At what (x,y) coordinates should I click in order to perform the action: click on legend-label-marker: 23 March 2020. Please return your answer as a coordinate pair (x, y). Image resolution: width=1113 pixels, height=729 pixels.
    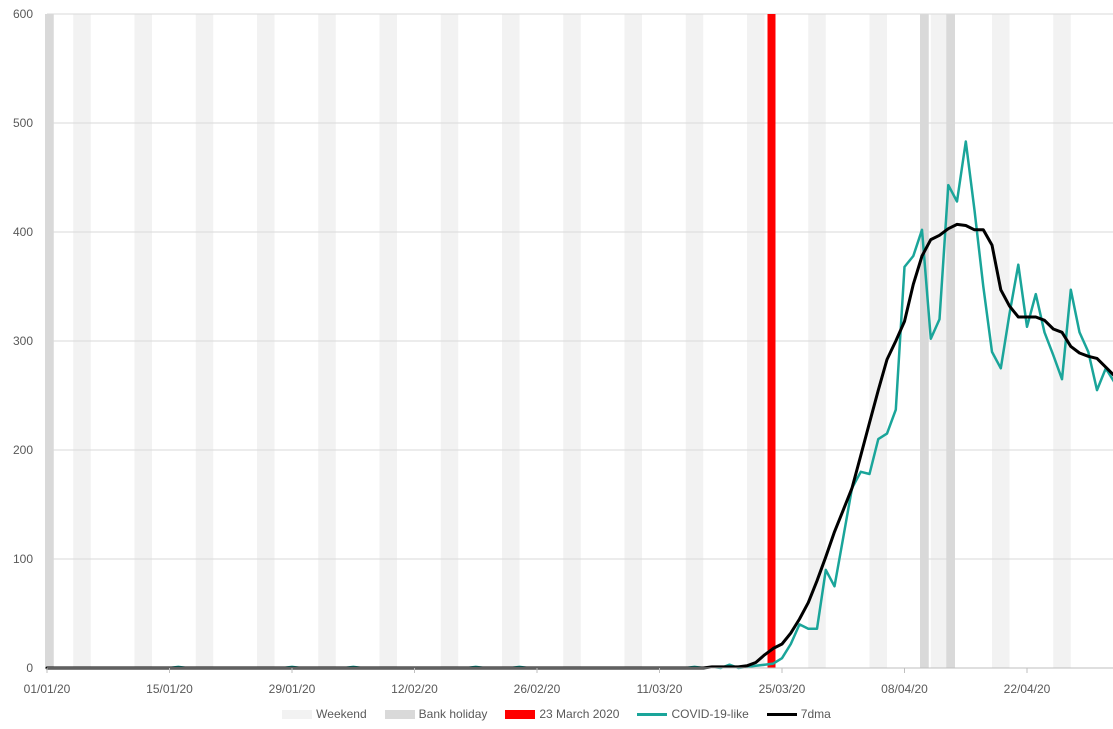
    Looking at the image, I should click on (579, 714).